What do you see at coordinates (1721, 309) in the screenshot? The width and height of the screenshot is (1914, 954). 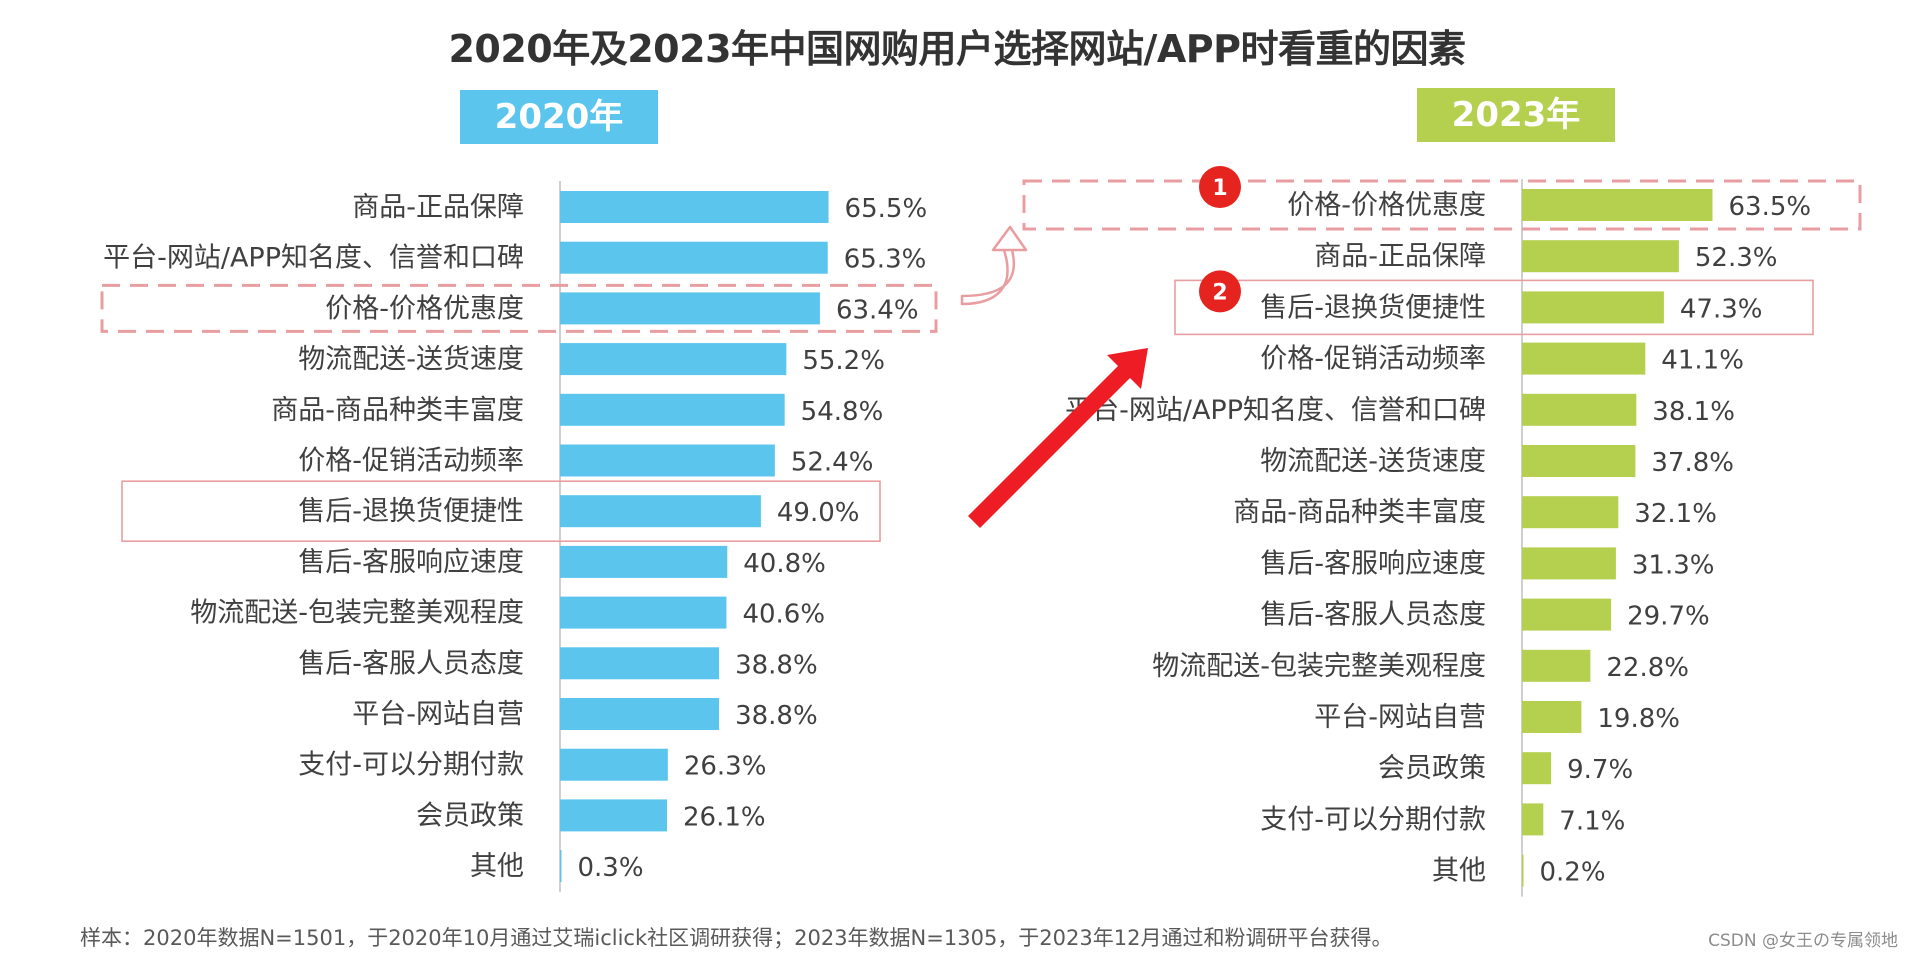 I see `right-value-label-2: 47.3%` at bounding box center [1721, 309].